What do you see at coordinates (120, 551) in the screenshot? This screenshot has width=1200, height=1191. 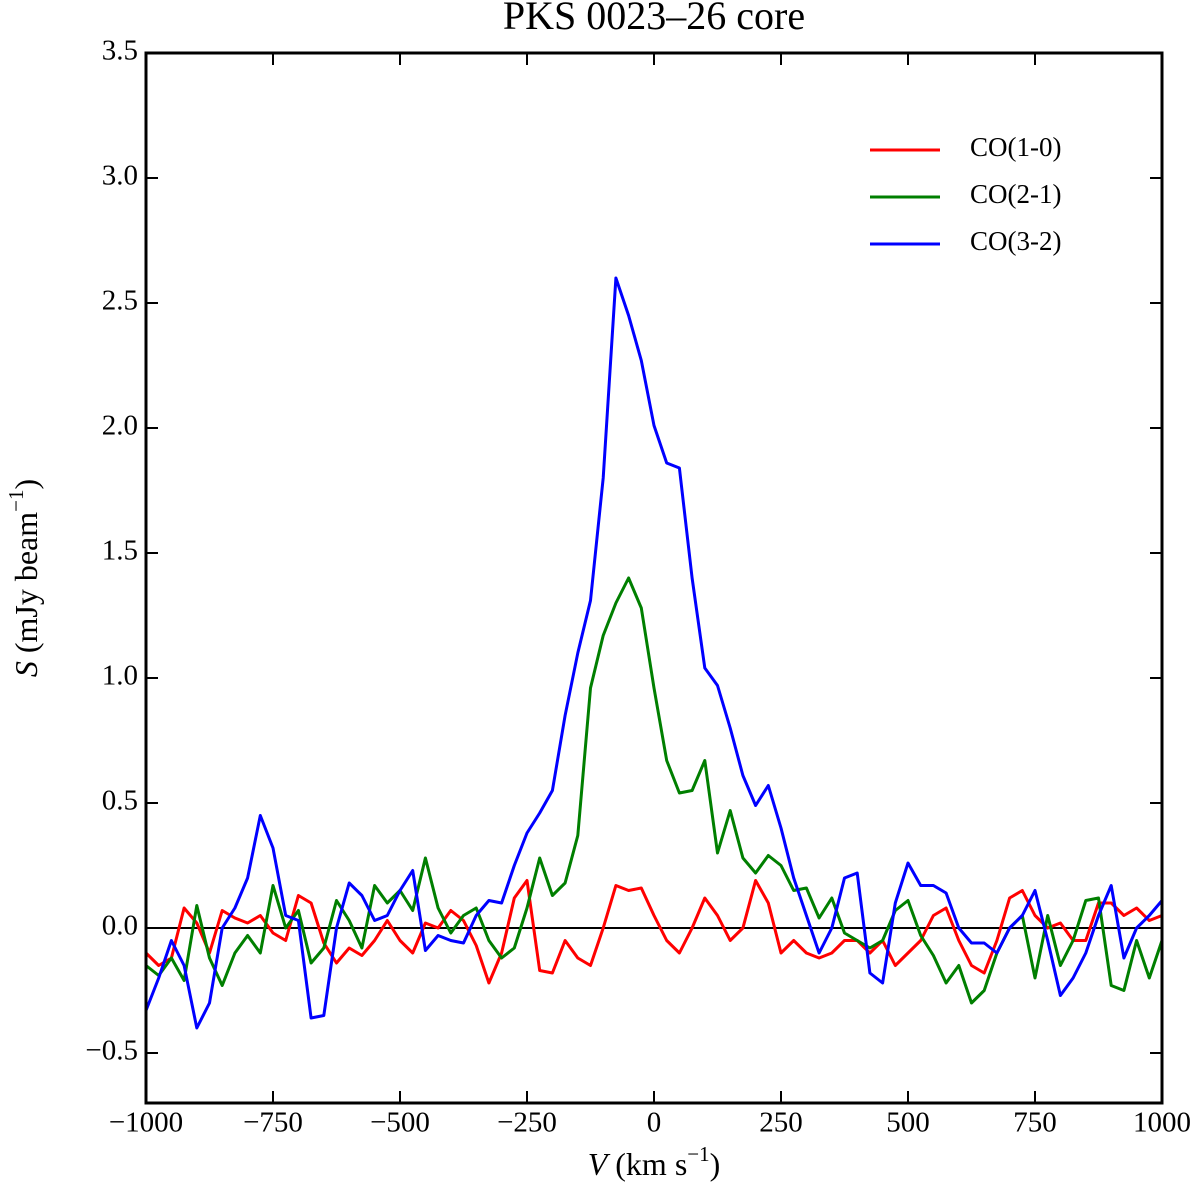 I see `y-tick-label: 1.5` at bounding box center [120, 551].